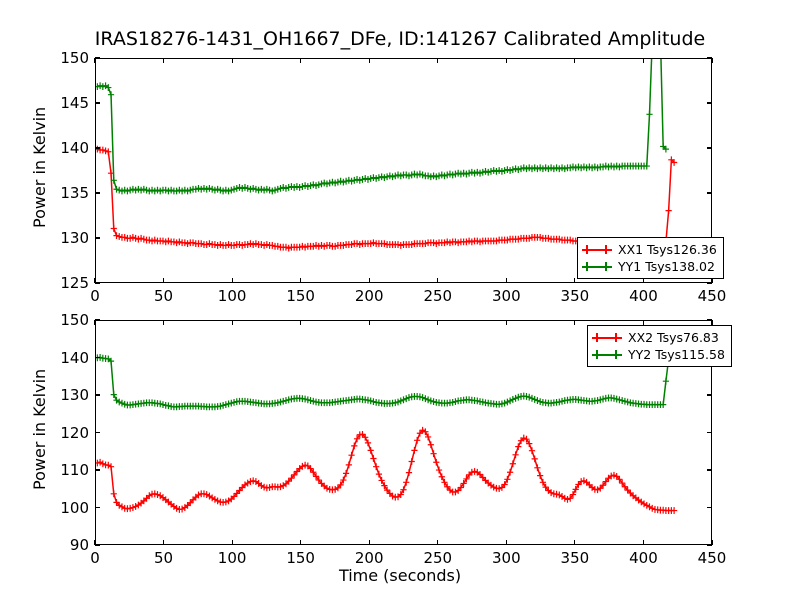  I want to click on y-tick-label: 145, so click(74, 103).